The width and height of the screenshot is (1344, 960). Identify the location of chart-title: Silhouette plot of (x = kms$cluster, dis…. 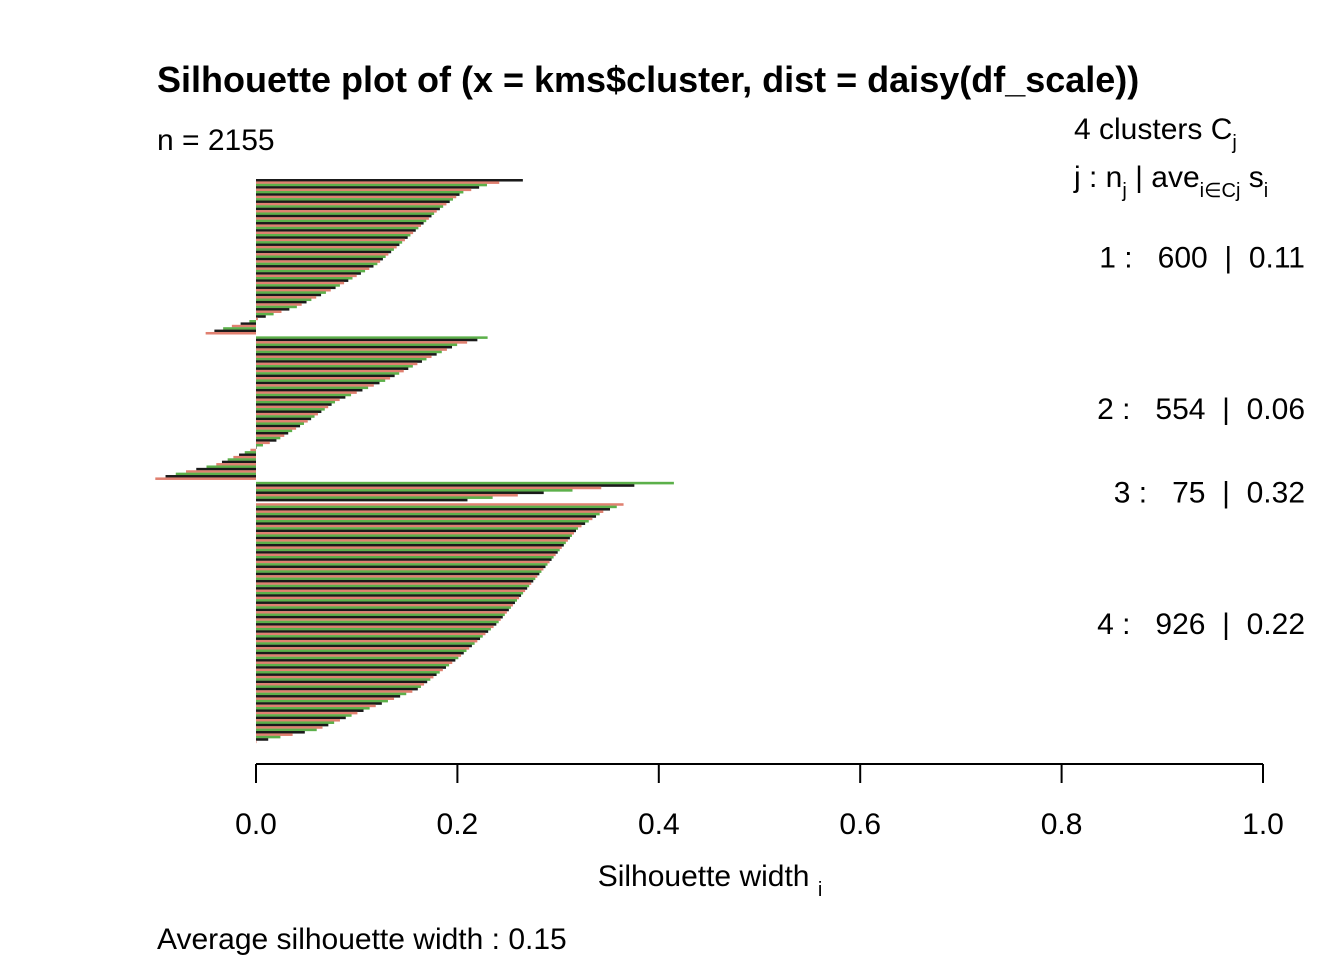
(648, 79).